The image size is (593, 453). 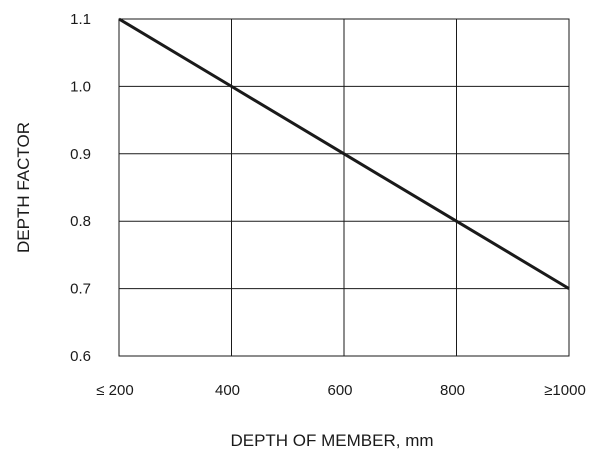 What do you see at coordinates (80, 188) in the screenshot?
I see `y-axis-tick-labels: 0.6 0.7 0.8 0.9 1.0 1.1` at bounding box center [80, 188].